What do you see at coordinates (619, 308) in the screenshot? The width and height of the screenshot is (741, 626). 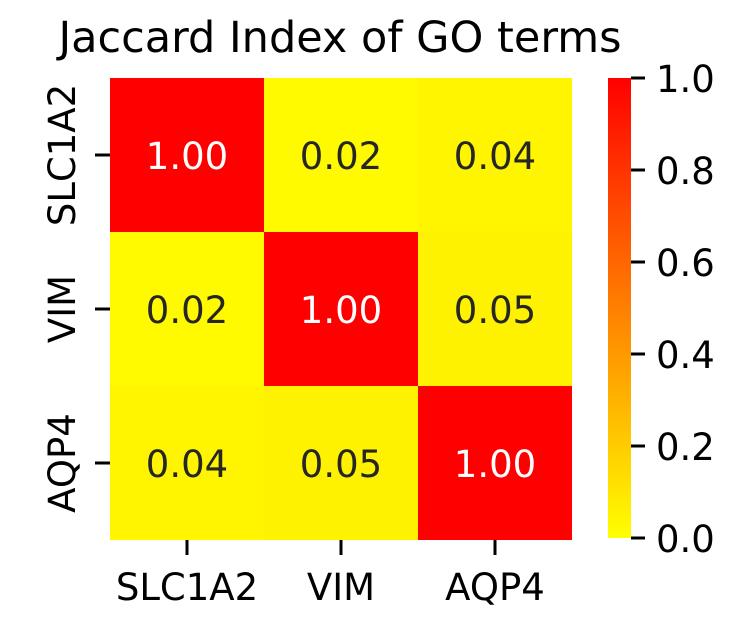 I see `colorbar` at bounding box center [619, 308].